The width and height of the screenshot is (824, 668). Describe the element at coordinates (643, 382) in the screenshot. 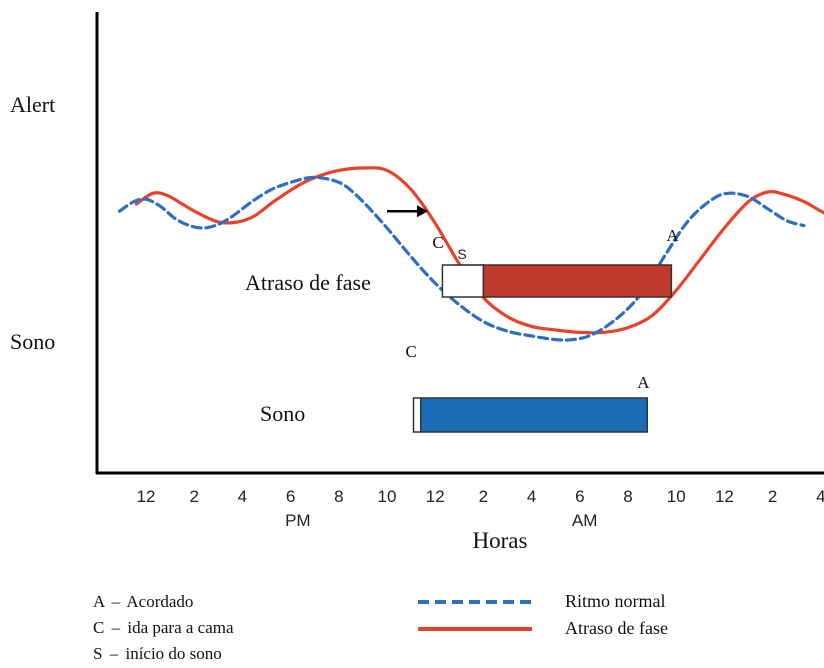

I see `normal-sleep-marker-a: A` at that location.